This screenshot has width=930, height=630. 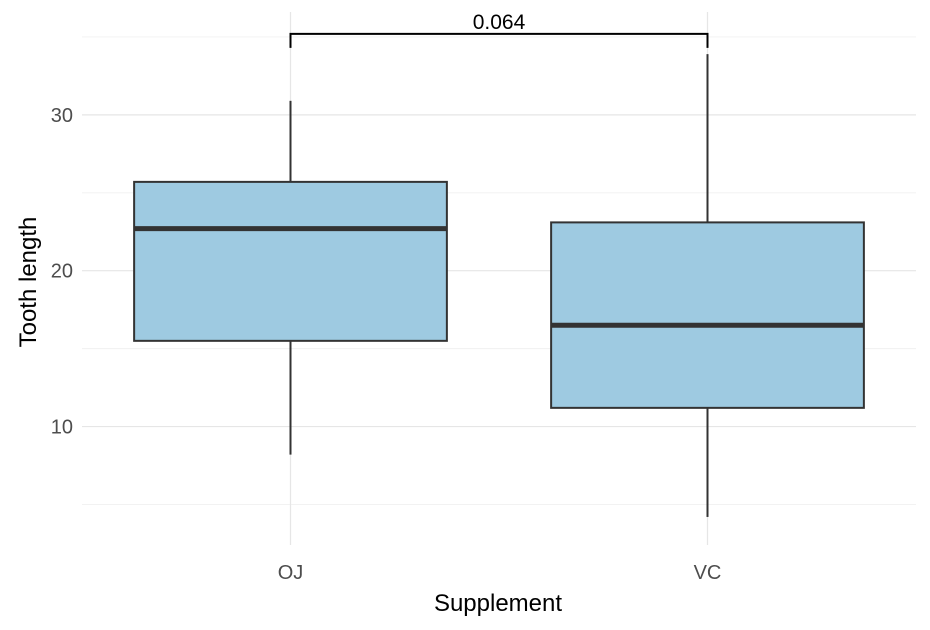 I want to click on y-axis-title: Tooth length, so click(x=28, y=282).